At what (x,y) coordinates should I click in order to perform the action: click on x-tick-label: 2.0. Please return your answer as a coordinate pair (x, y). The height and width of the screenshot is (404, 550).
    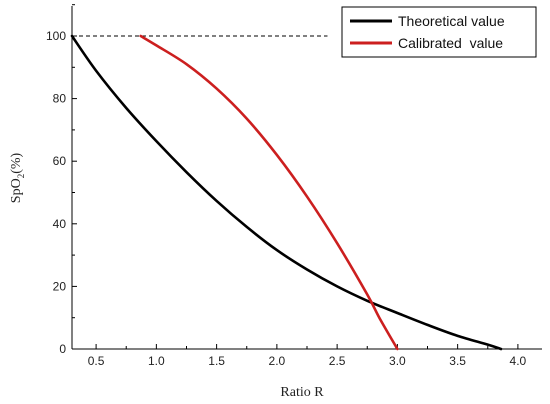
    Looking at the image, I should click on (277, 361).